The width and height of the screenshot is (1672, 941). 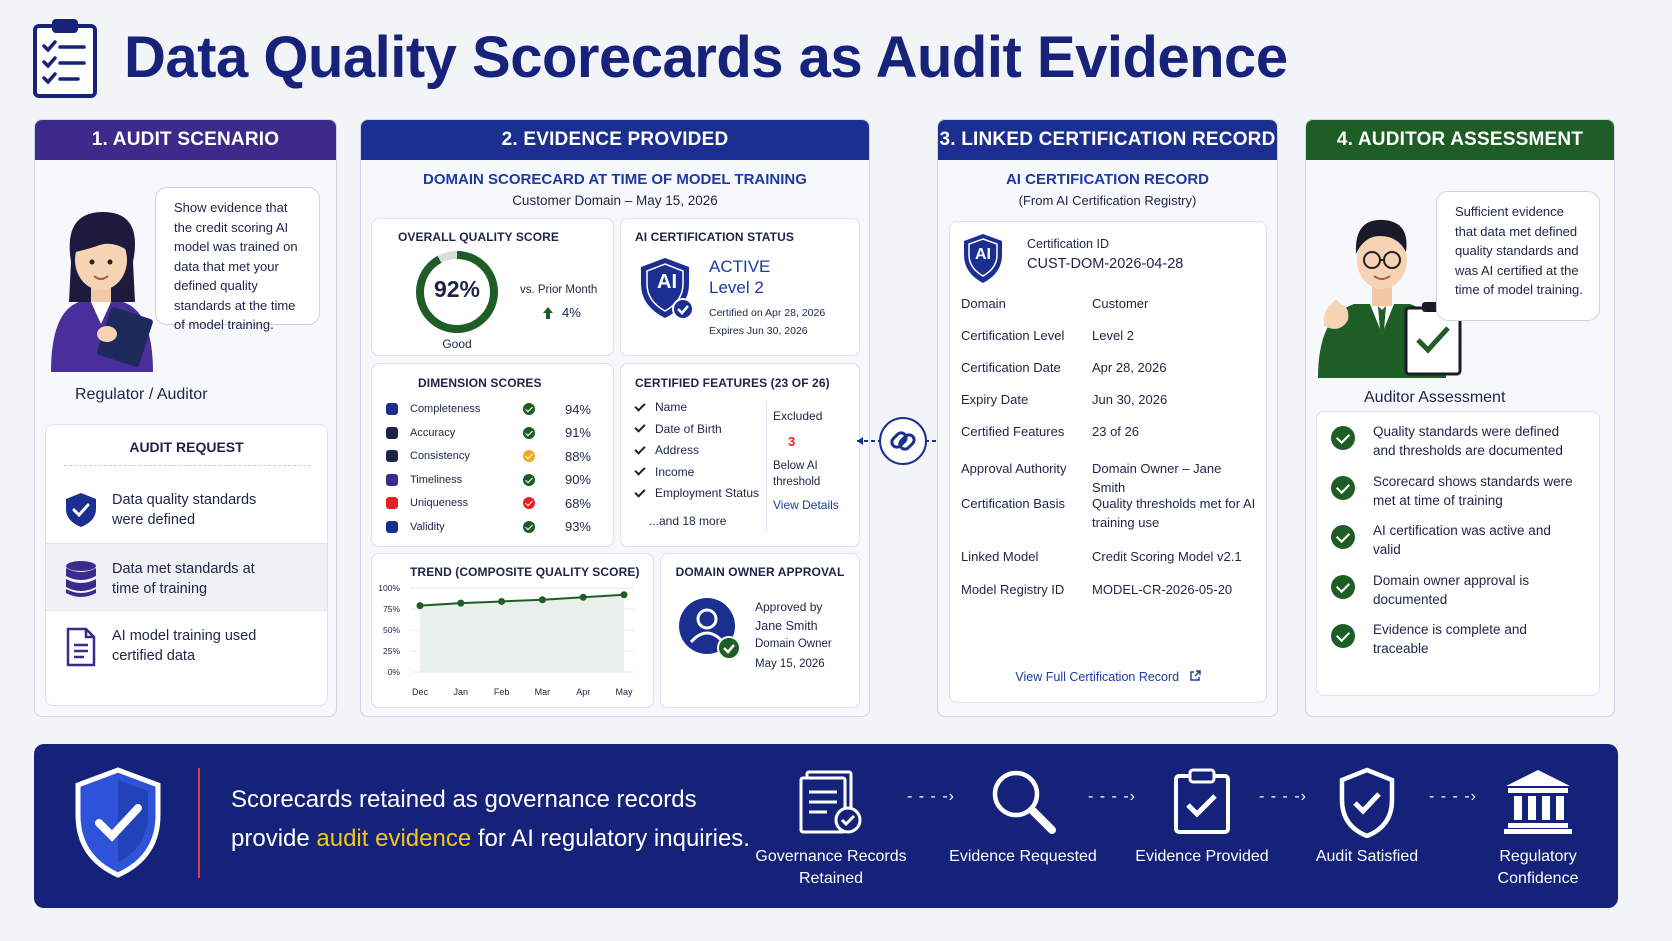 What do you see at coordinates (667, 289) in the screenshot?
I see `ai-shield-icon` at bounding box center [667, 289].